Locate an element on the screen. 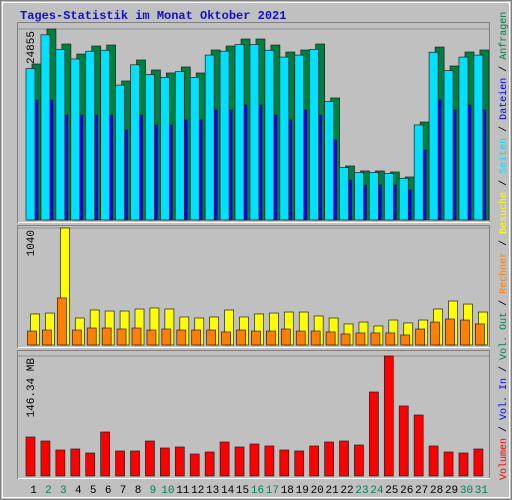  legend-entry: Vol. In is located at coordinates (504, 399).